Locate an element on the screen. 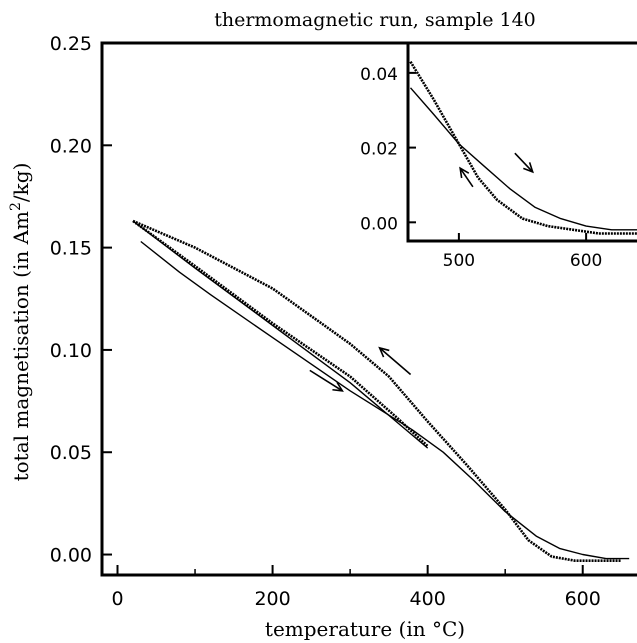 The width and height of the screenshot is (637, 643). main-arrows-group is located at coordinates (360, 369).